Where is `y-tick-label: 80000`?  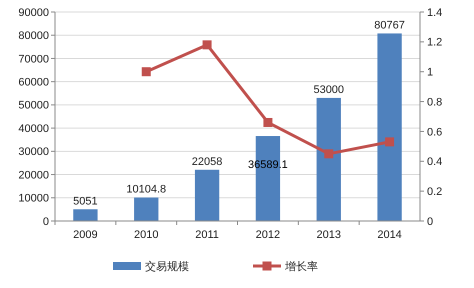 y-tick-label: 80000 is located at coordinates (33, 36).